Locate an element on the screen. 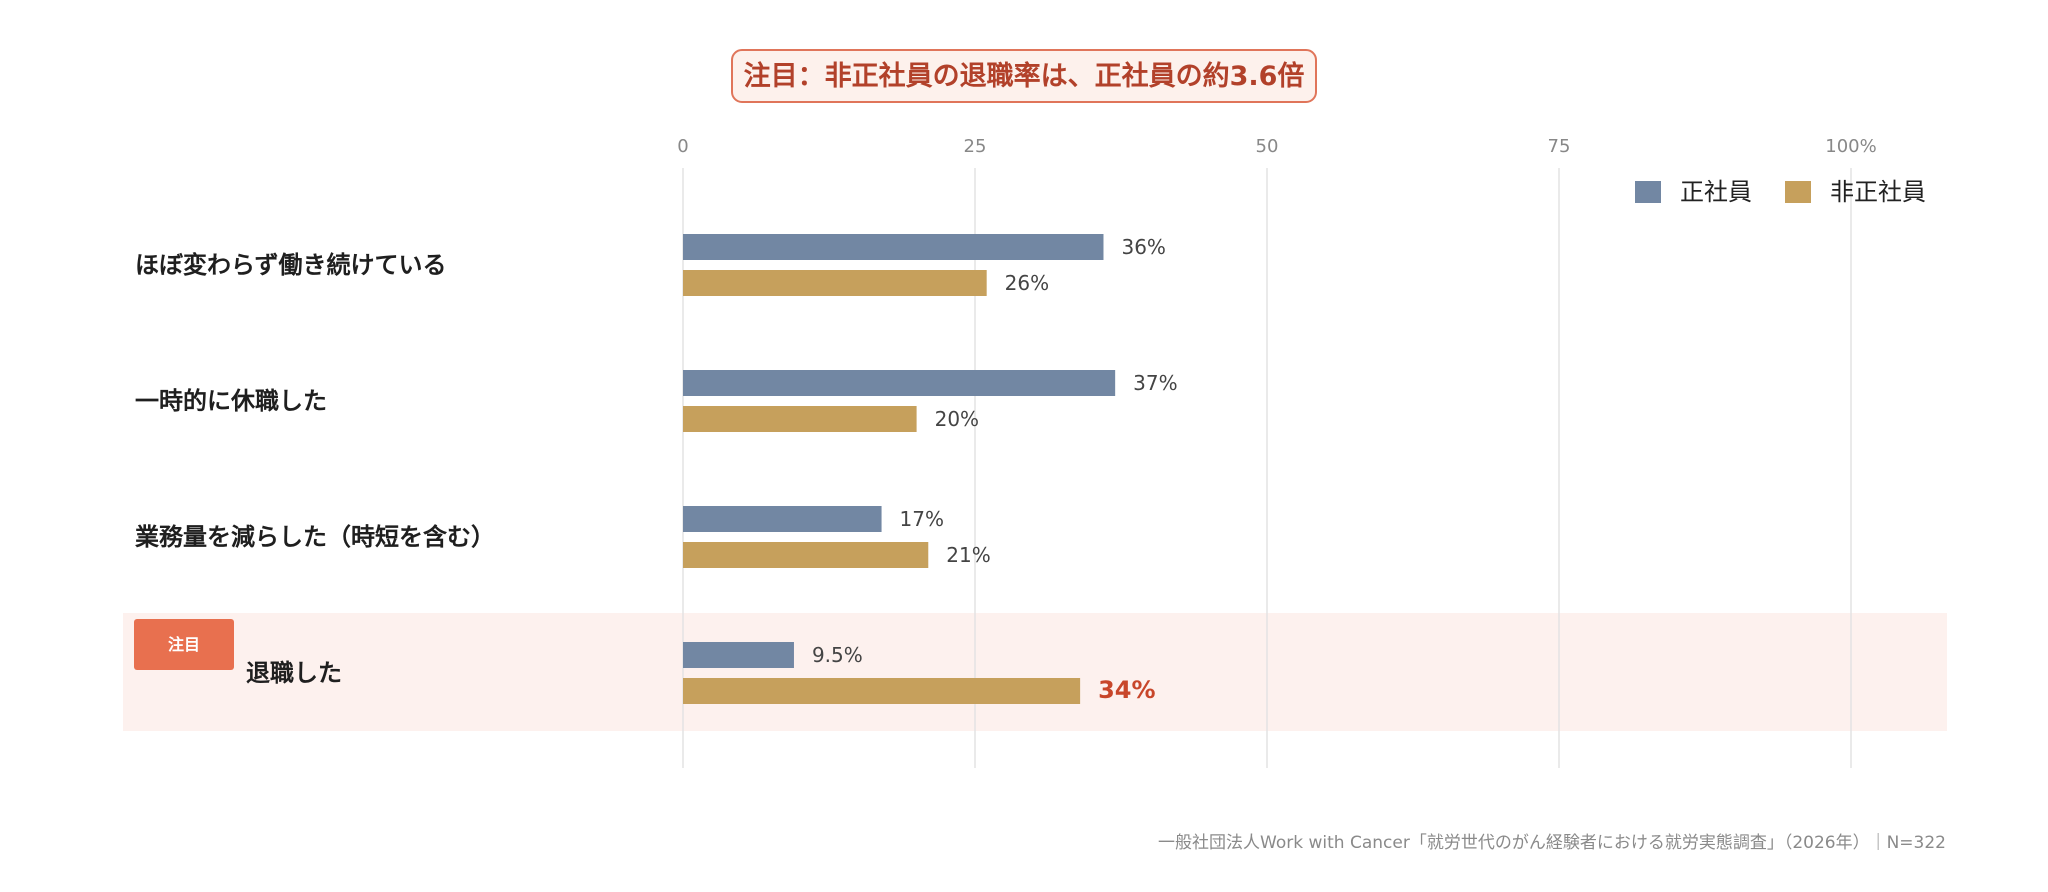  data-label: 9.5% is located at coordinates (837, 655).